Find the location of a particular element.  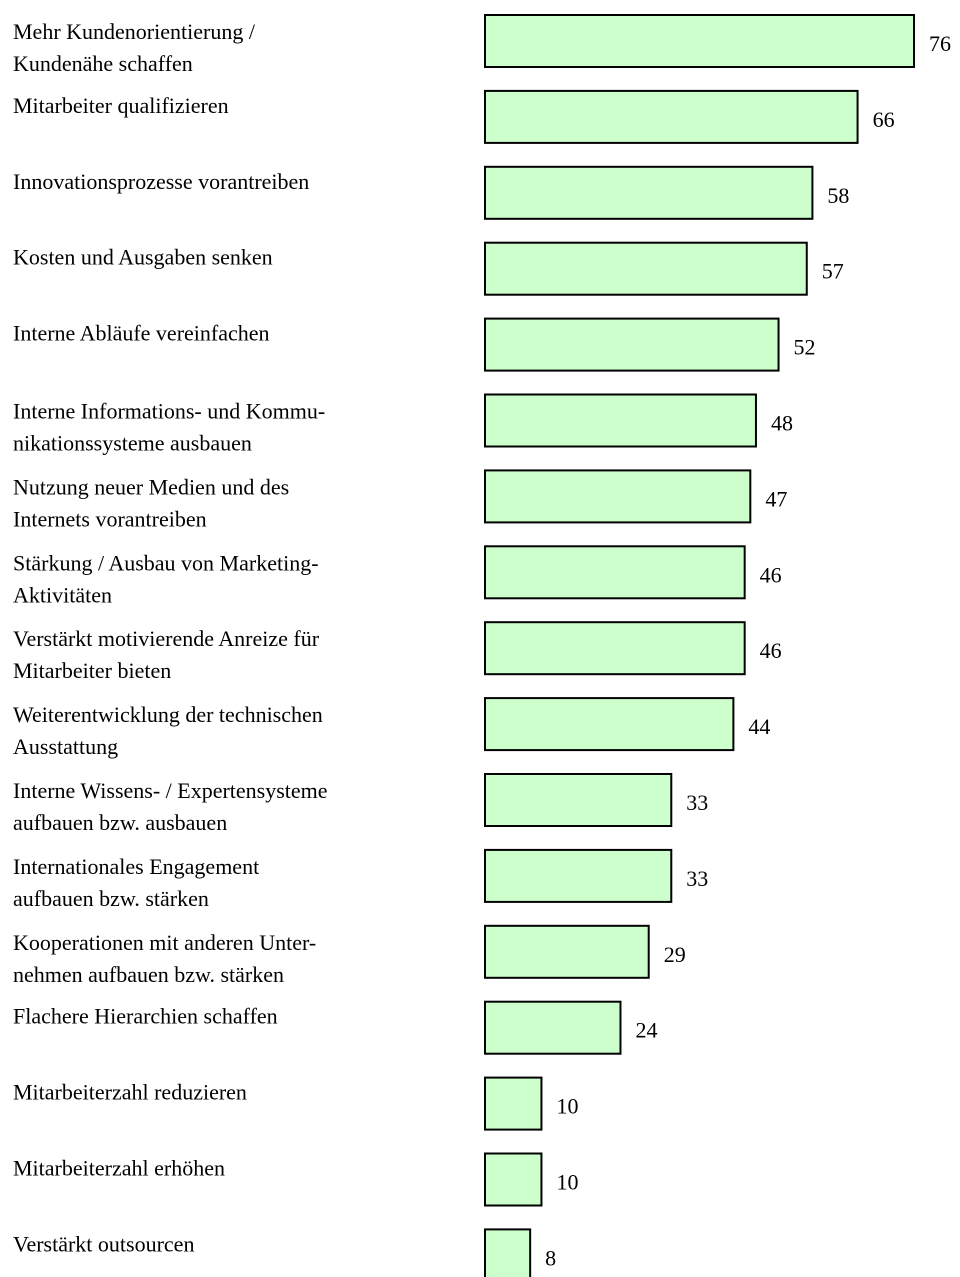

category-label: Verstärkt motivierende Anreize für is located at coordinates (166, 638).